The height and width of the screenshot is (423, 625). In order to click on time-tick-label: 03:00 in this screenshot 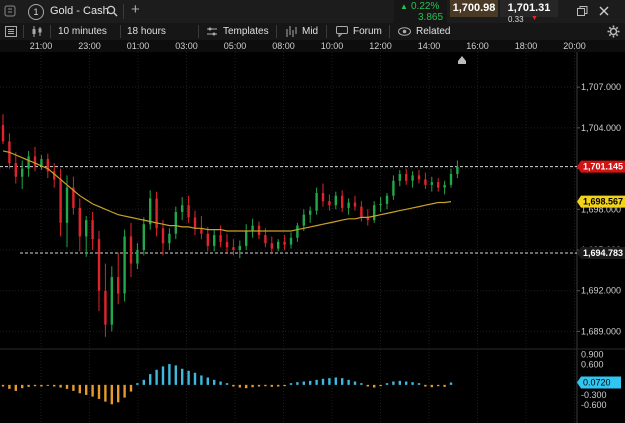, I will do `click(186, 46)`.